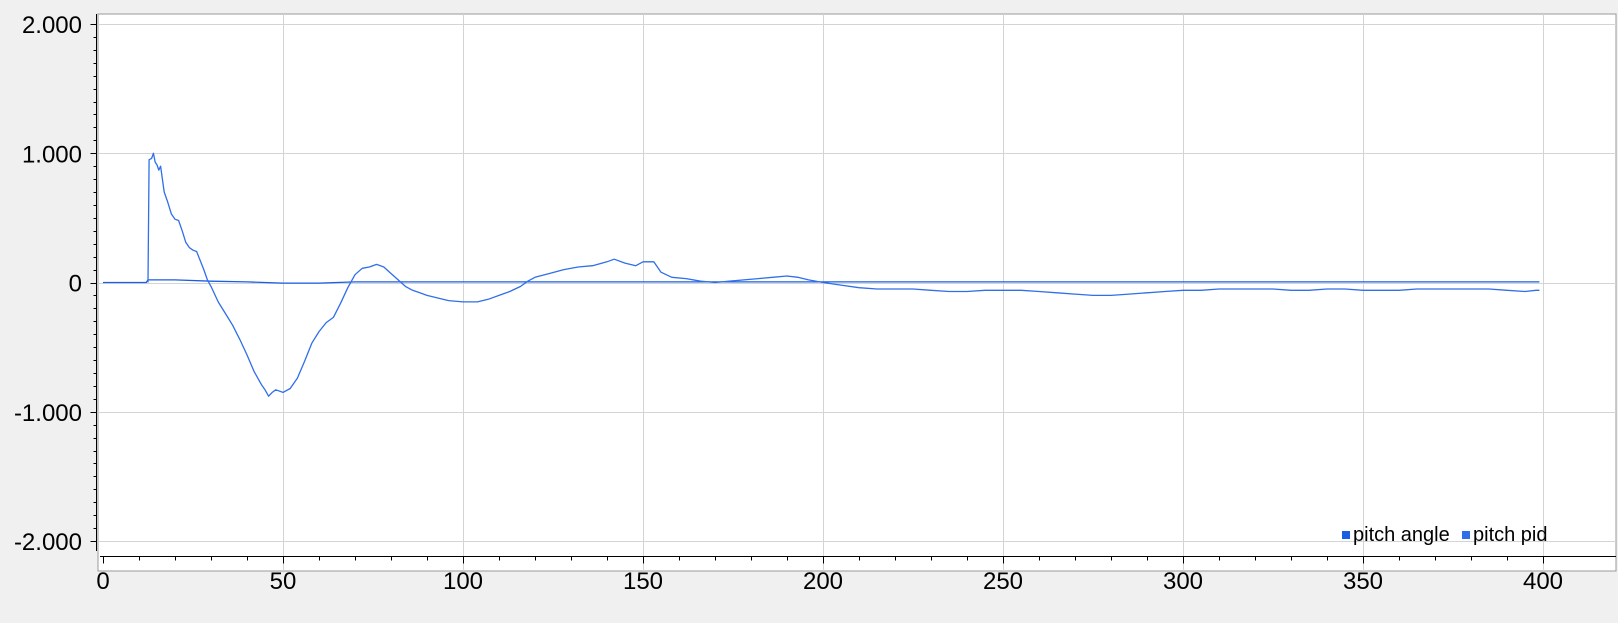 The height and width of the screenshot is (623, 1618). Describe the element at coordinates (1363, 581) in the screenshot. I see `x-tick-label: 350` at that location.